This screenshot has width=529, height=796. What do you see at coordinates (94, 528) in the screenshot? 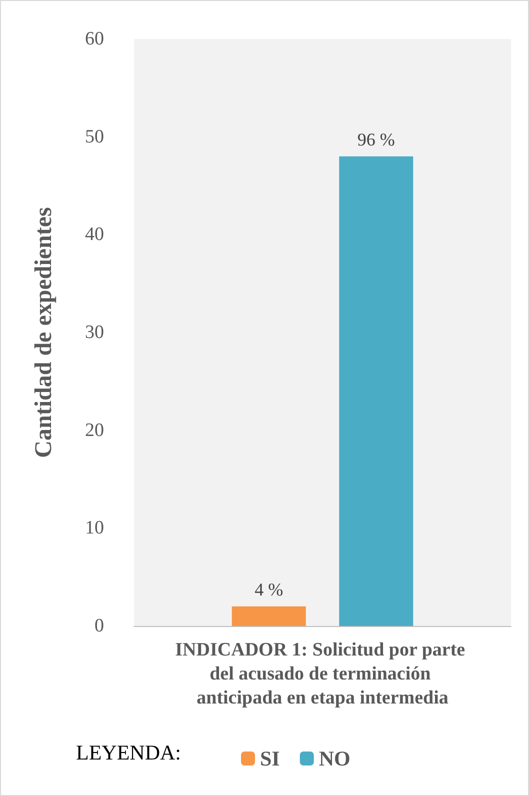
I see `y-tick-label: 10` at bounding box center [94, 528].